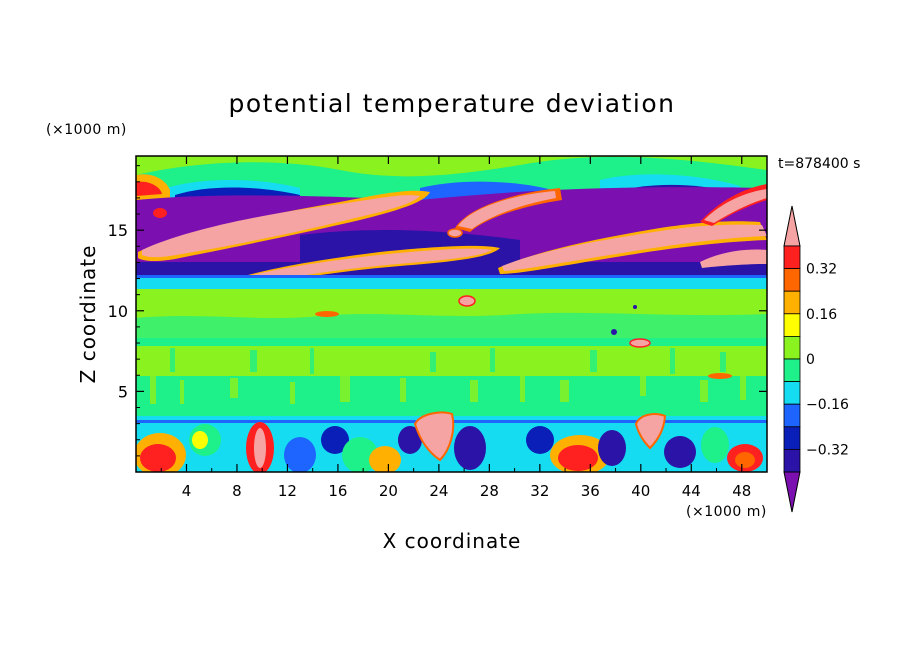 Image resolution: width=904 pixels, height=654 pixels. What do you see at coordinates (187, 491) in the screenshot?
I see `x-tick-label: 4` at bounding box center [187, 491].